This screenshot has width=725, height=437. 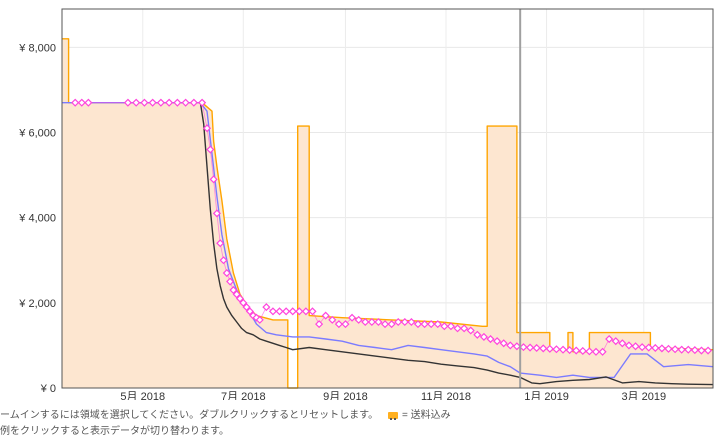 I want to click on y-tick-label: ¥ 0, so click(x=48, y=389).